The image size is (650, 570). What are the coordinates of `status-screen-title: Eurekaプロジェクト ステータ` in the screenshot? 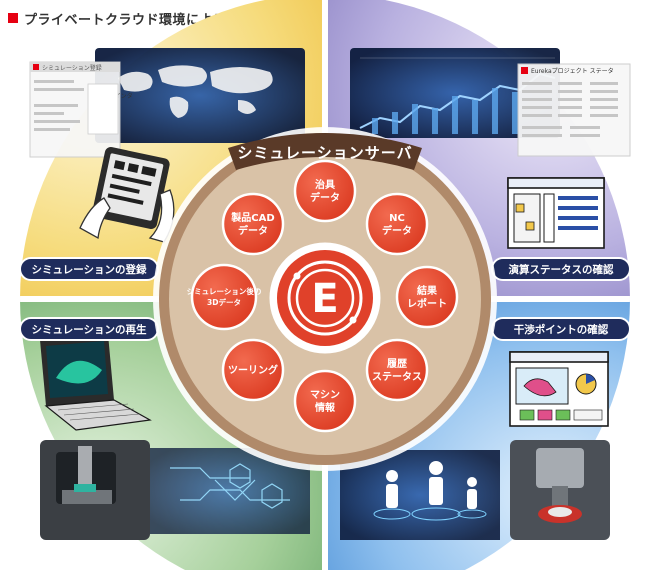 It's located at (572, 71).